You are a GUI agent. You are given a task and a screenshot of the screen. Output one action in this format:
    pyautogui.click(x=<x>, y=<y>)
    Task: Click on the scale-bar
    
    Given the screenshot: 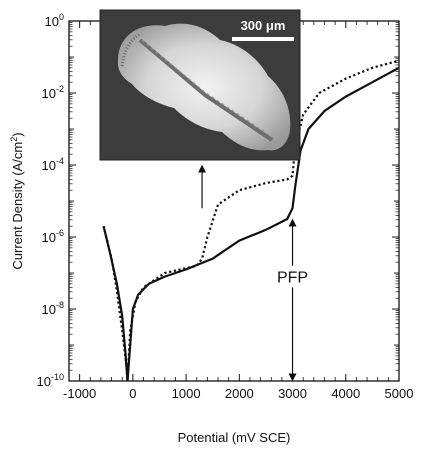 What is the action you would take?
    pyautogui.click(x=263, y=39)
    